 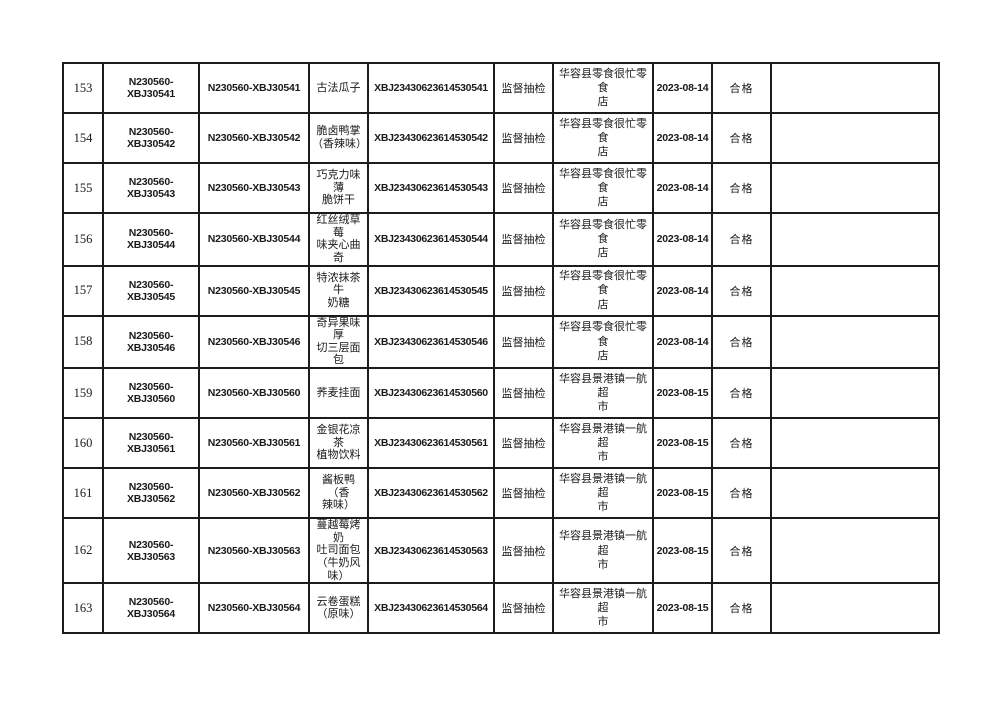 What do you see at coordinates (254, 290) in the screenshot?
I see `cell-id_b: N230560-XBJ30545` at bounding box center [254, 290].